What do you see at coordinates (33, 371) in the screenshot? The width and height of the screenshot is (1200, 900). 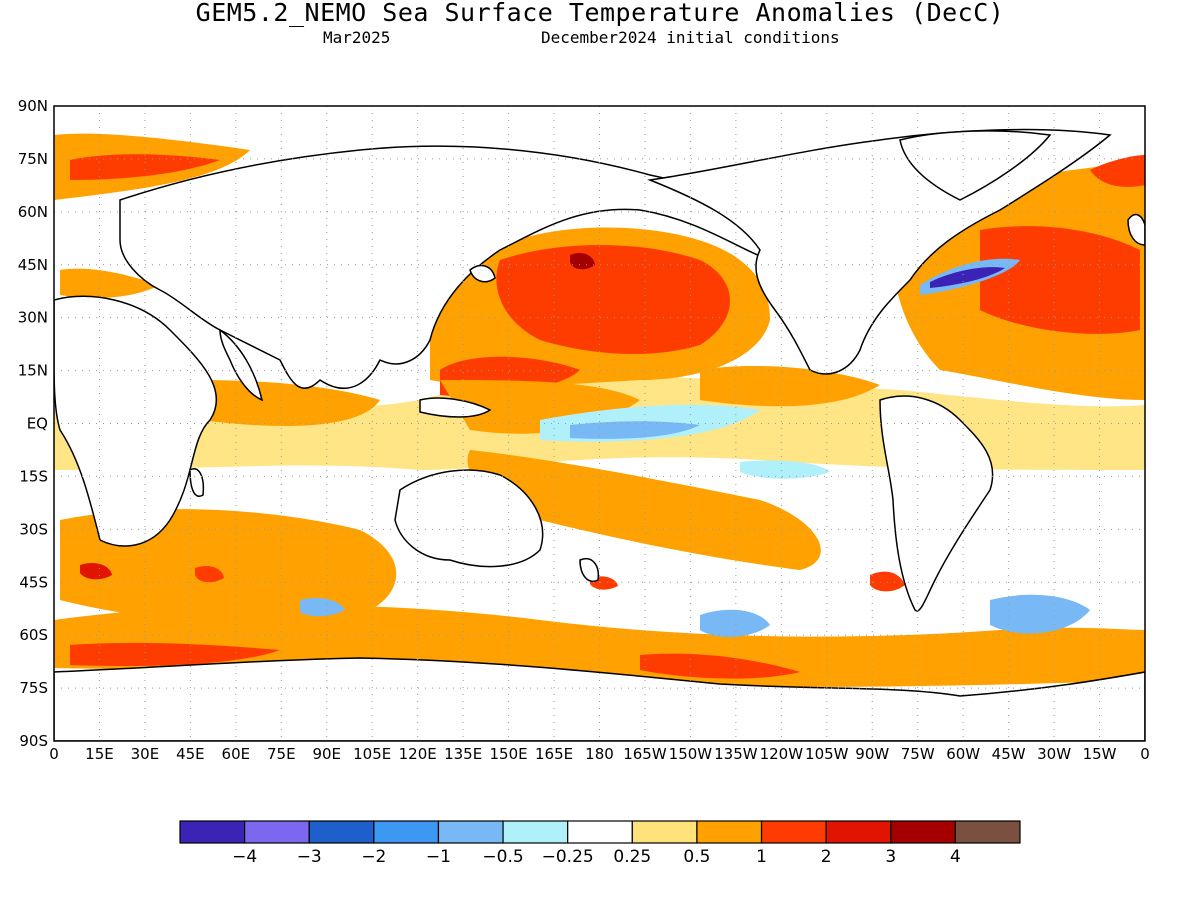 I see `lat-tick-label: 15N` at bounding box center [33, 371].